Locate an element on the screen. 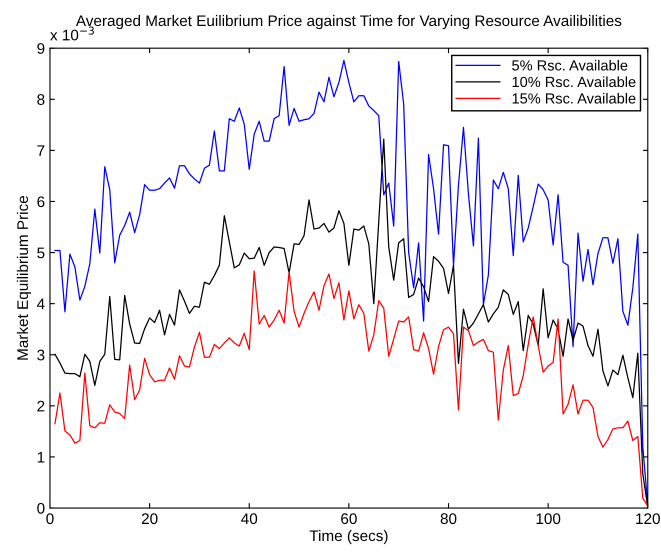 This screenshot has height=554, width=661. x-tick-label: 40 is located at coordinates (249, 518).